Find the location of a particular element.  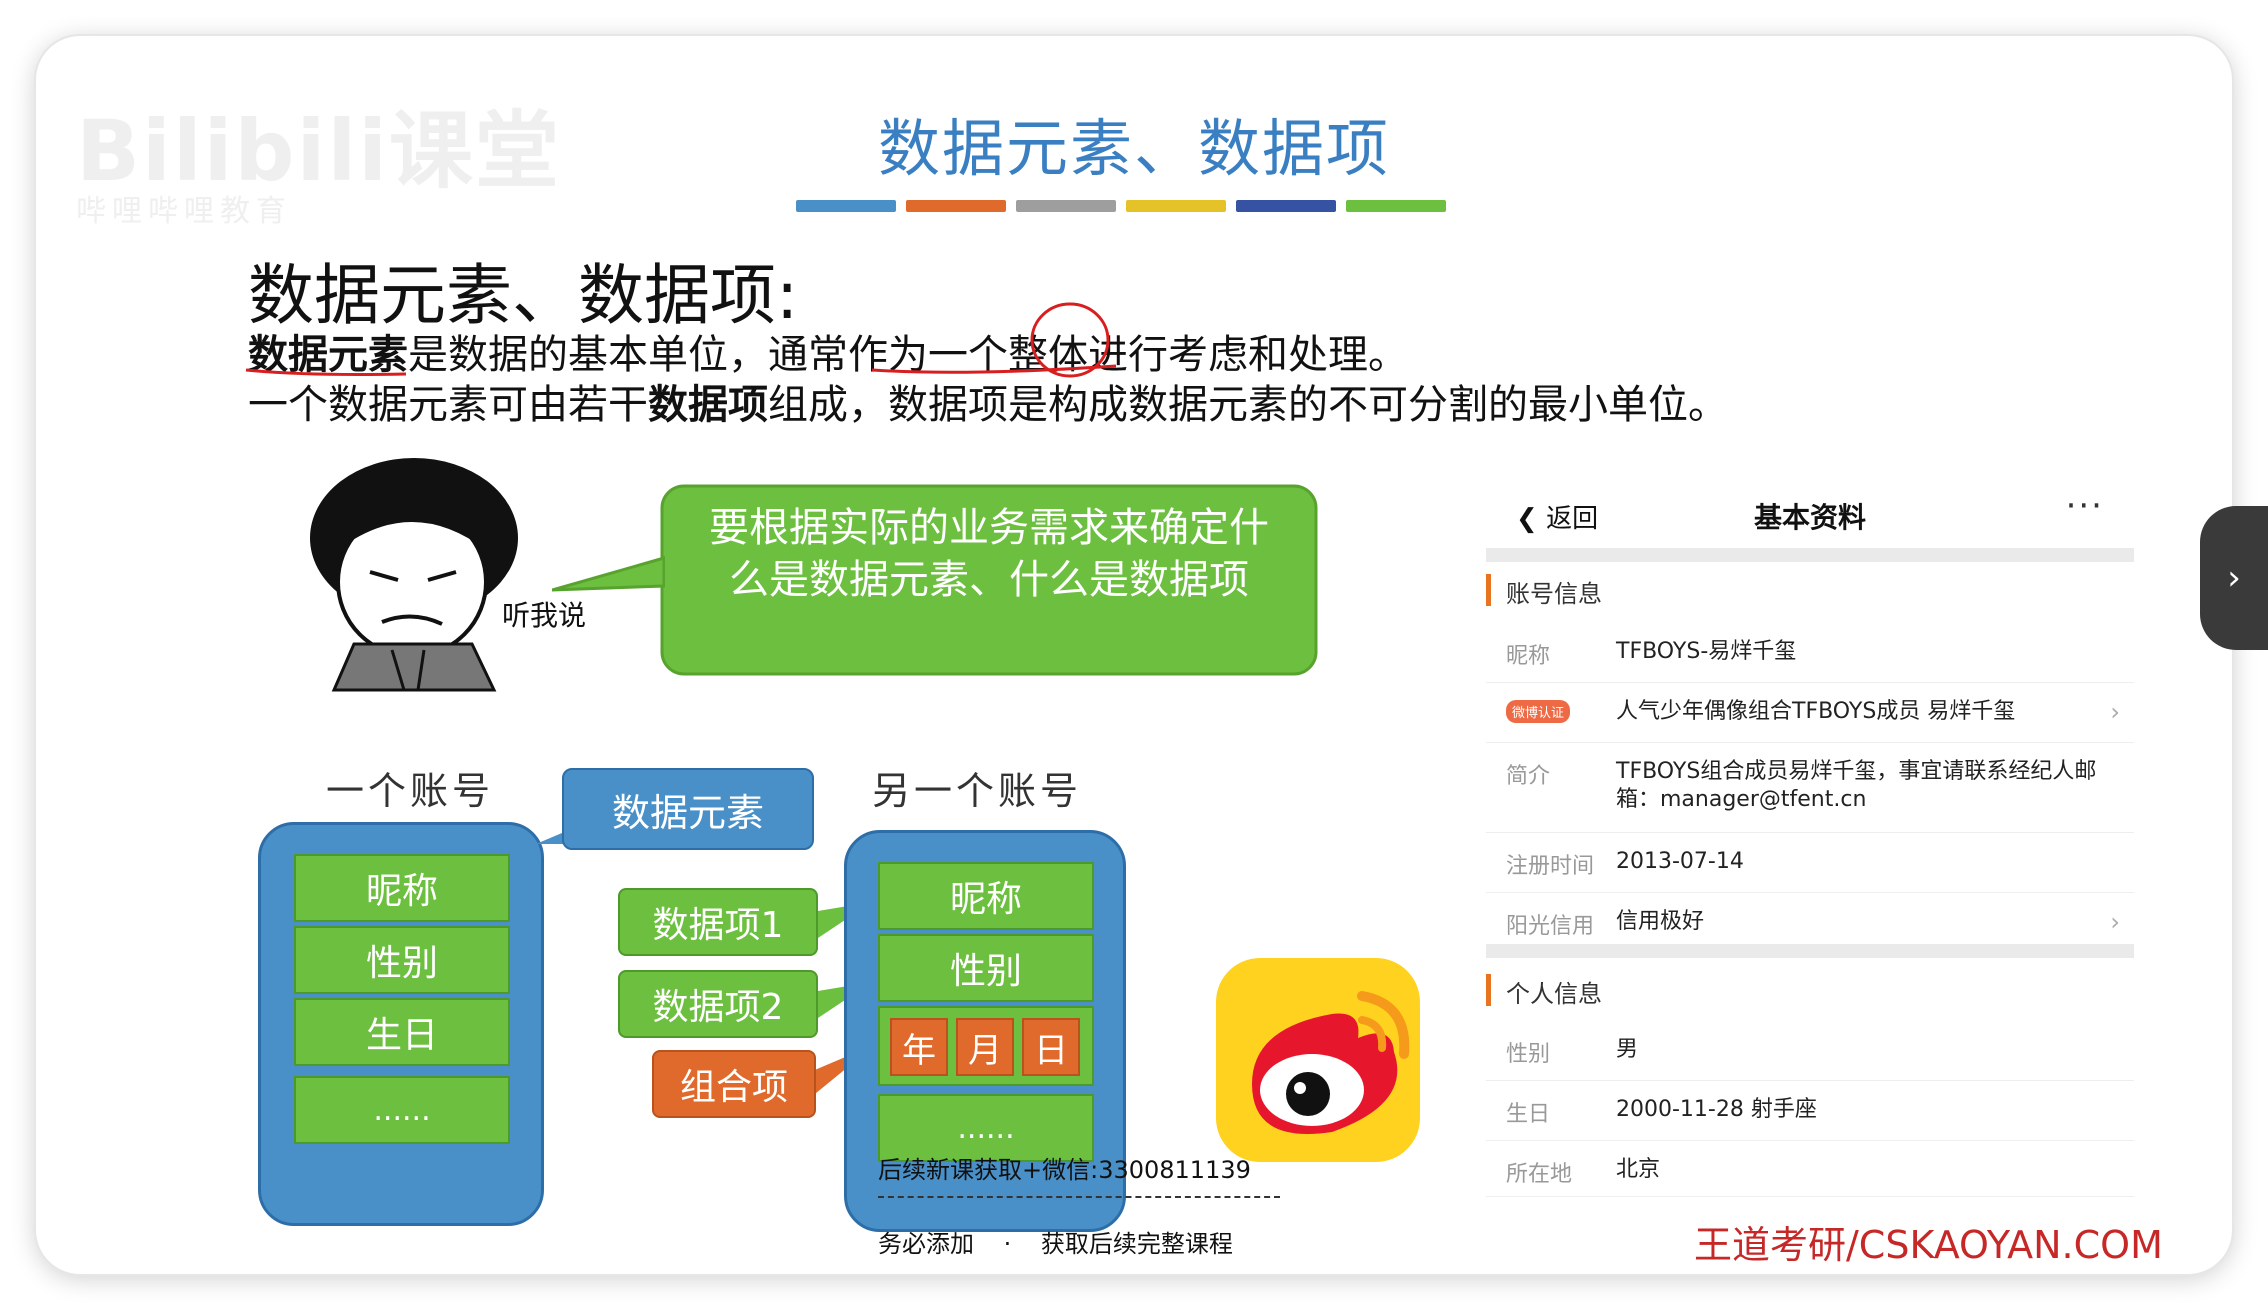

weibo-verified-badge: 微博认证 is located at coordinates (1538, 711).